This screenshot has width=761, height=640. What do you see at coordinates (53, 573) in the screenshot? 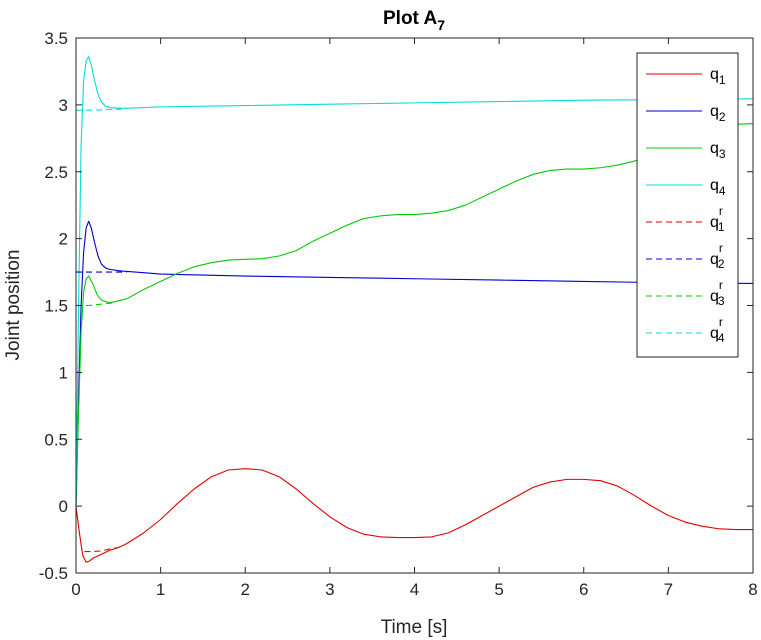
I see `y-tick-label-0: -0.5` at bounding box center [53, 573].